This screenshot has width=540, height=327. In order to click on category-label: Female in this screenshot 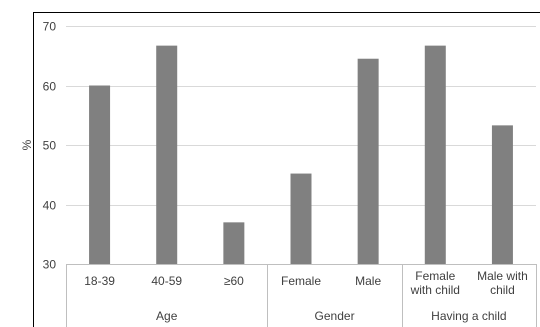, I will do `click(301, 281)`.